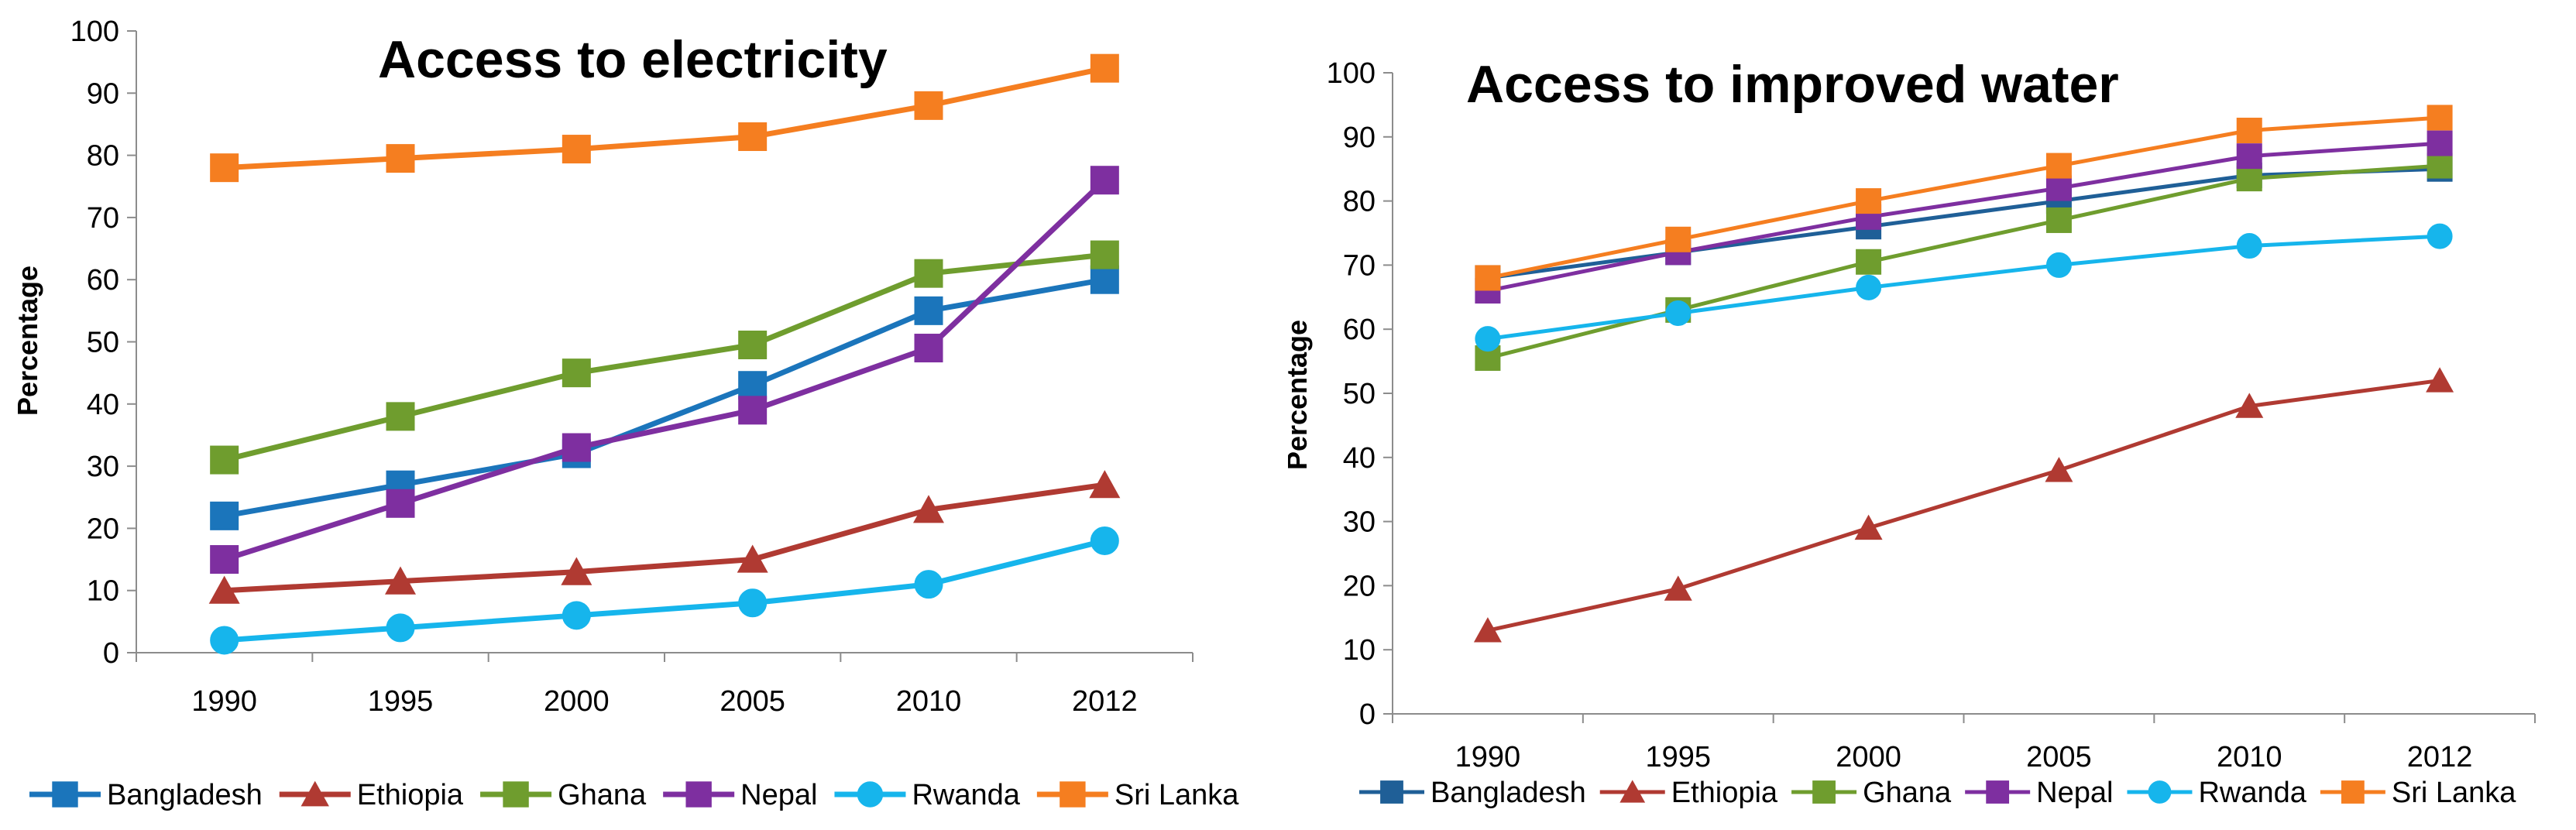  Describe the element at coordinates (1907, 793) in the screenshot. I see `legend-label: Ghana` at that location.